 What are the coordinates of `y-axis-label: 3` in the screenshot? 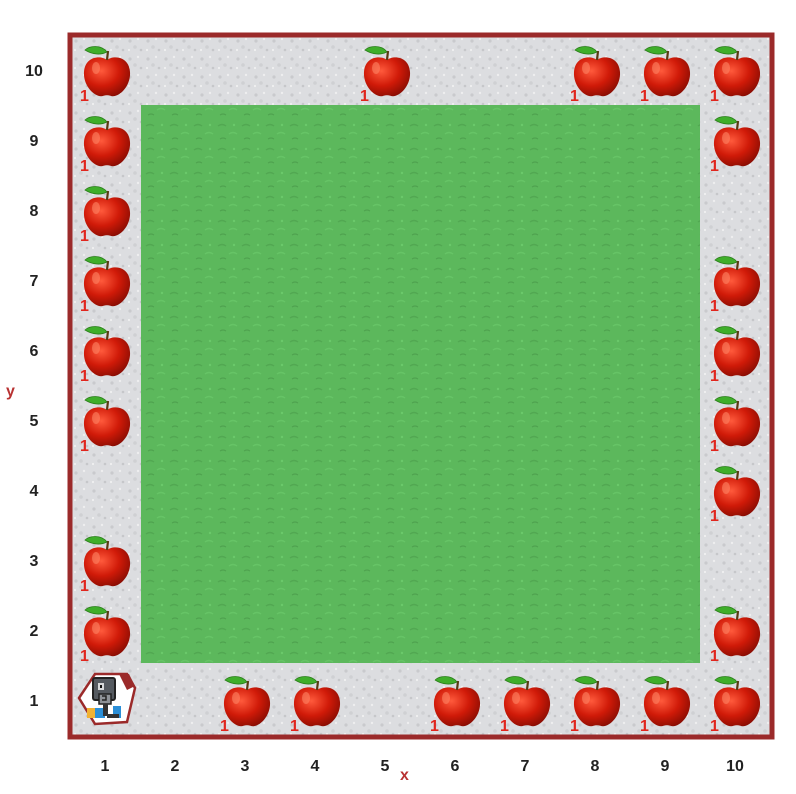 It's located at (34, 561).